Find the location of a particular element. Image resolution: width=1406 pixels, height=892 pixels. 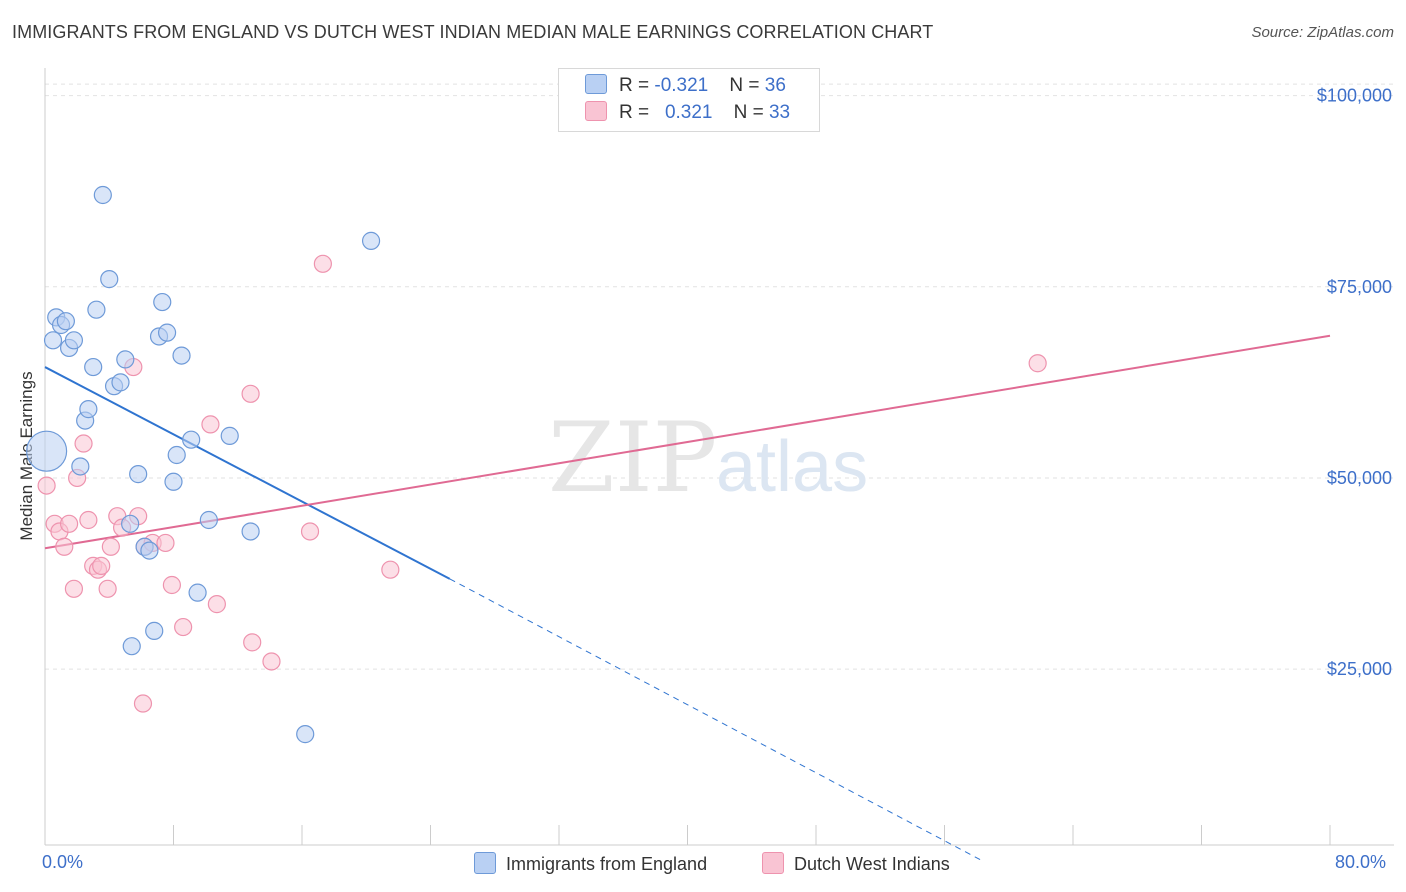

legend-row-dutch-west-indian: R = 0.321 N = 33 is located at coordinates (687, 114).